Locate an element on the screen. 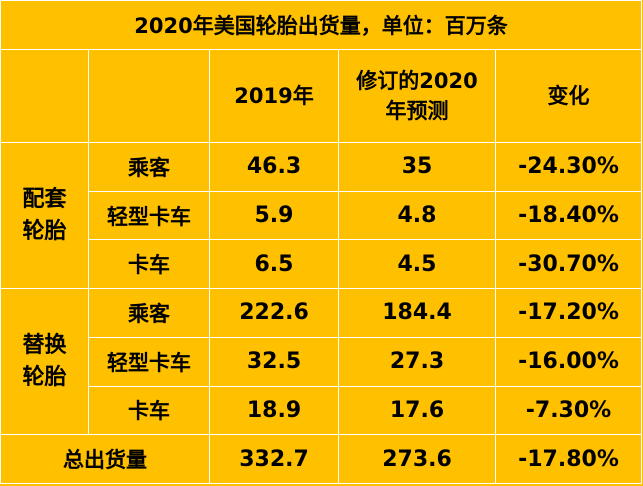 The image size is (643, 486). value-2020: 35 is located at coordinates (417, 166).